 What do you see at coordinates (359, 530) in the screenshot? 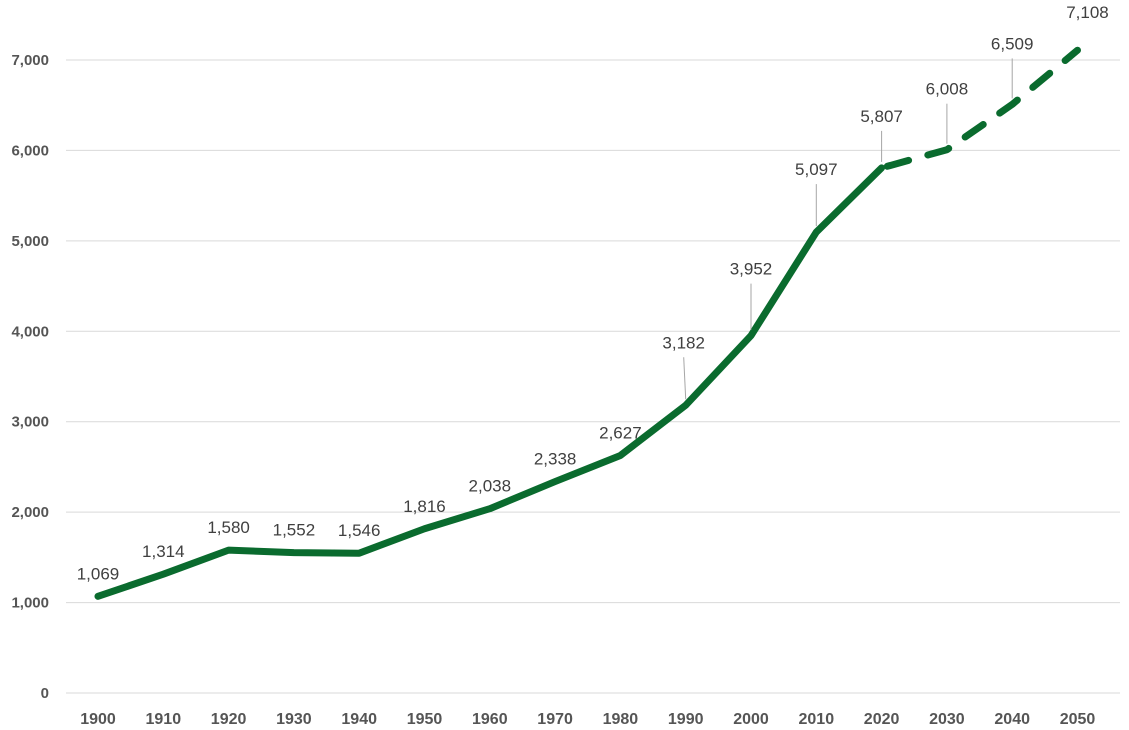
I see `data-label: 1,546` at bounding box center [359, 530].